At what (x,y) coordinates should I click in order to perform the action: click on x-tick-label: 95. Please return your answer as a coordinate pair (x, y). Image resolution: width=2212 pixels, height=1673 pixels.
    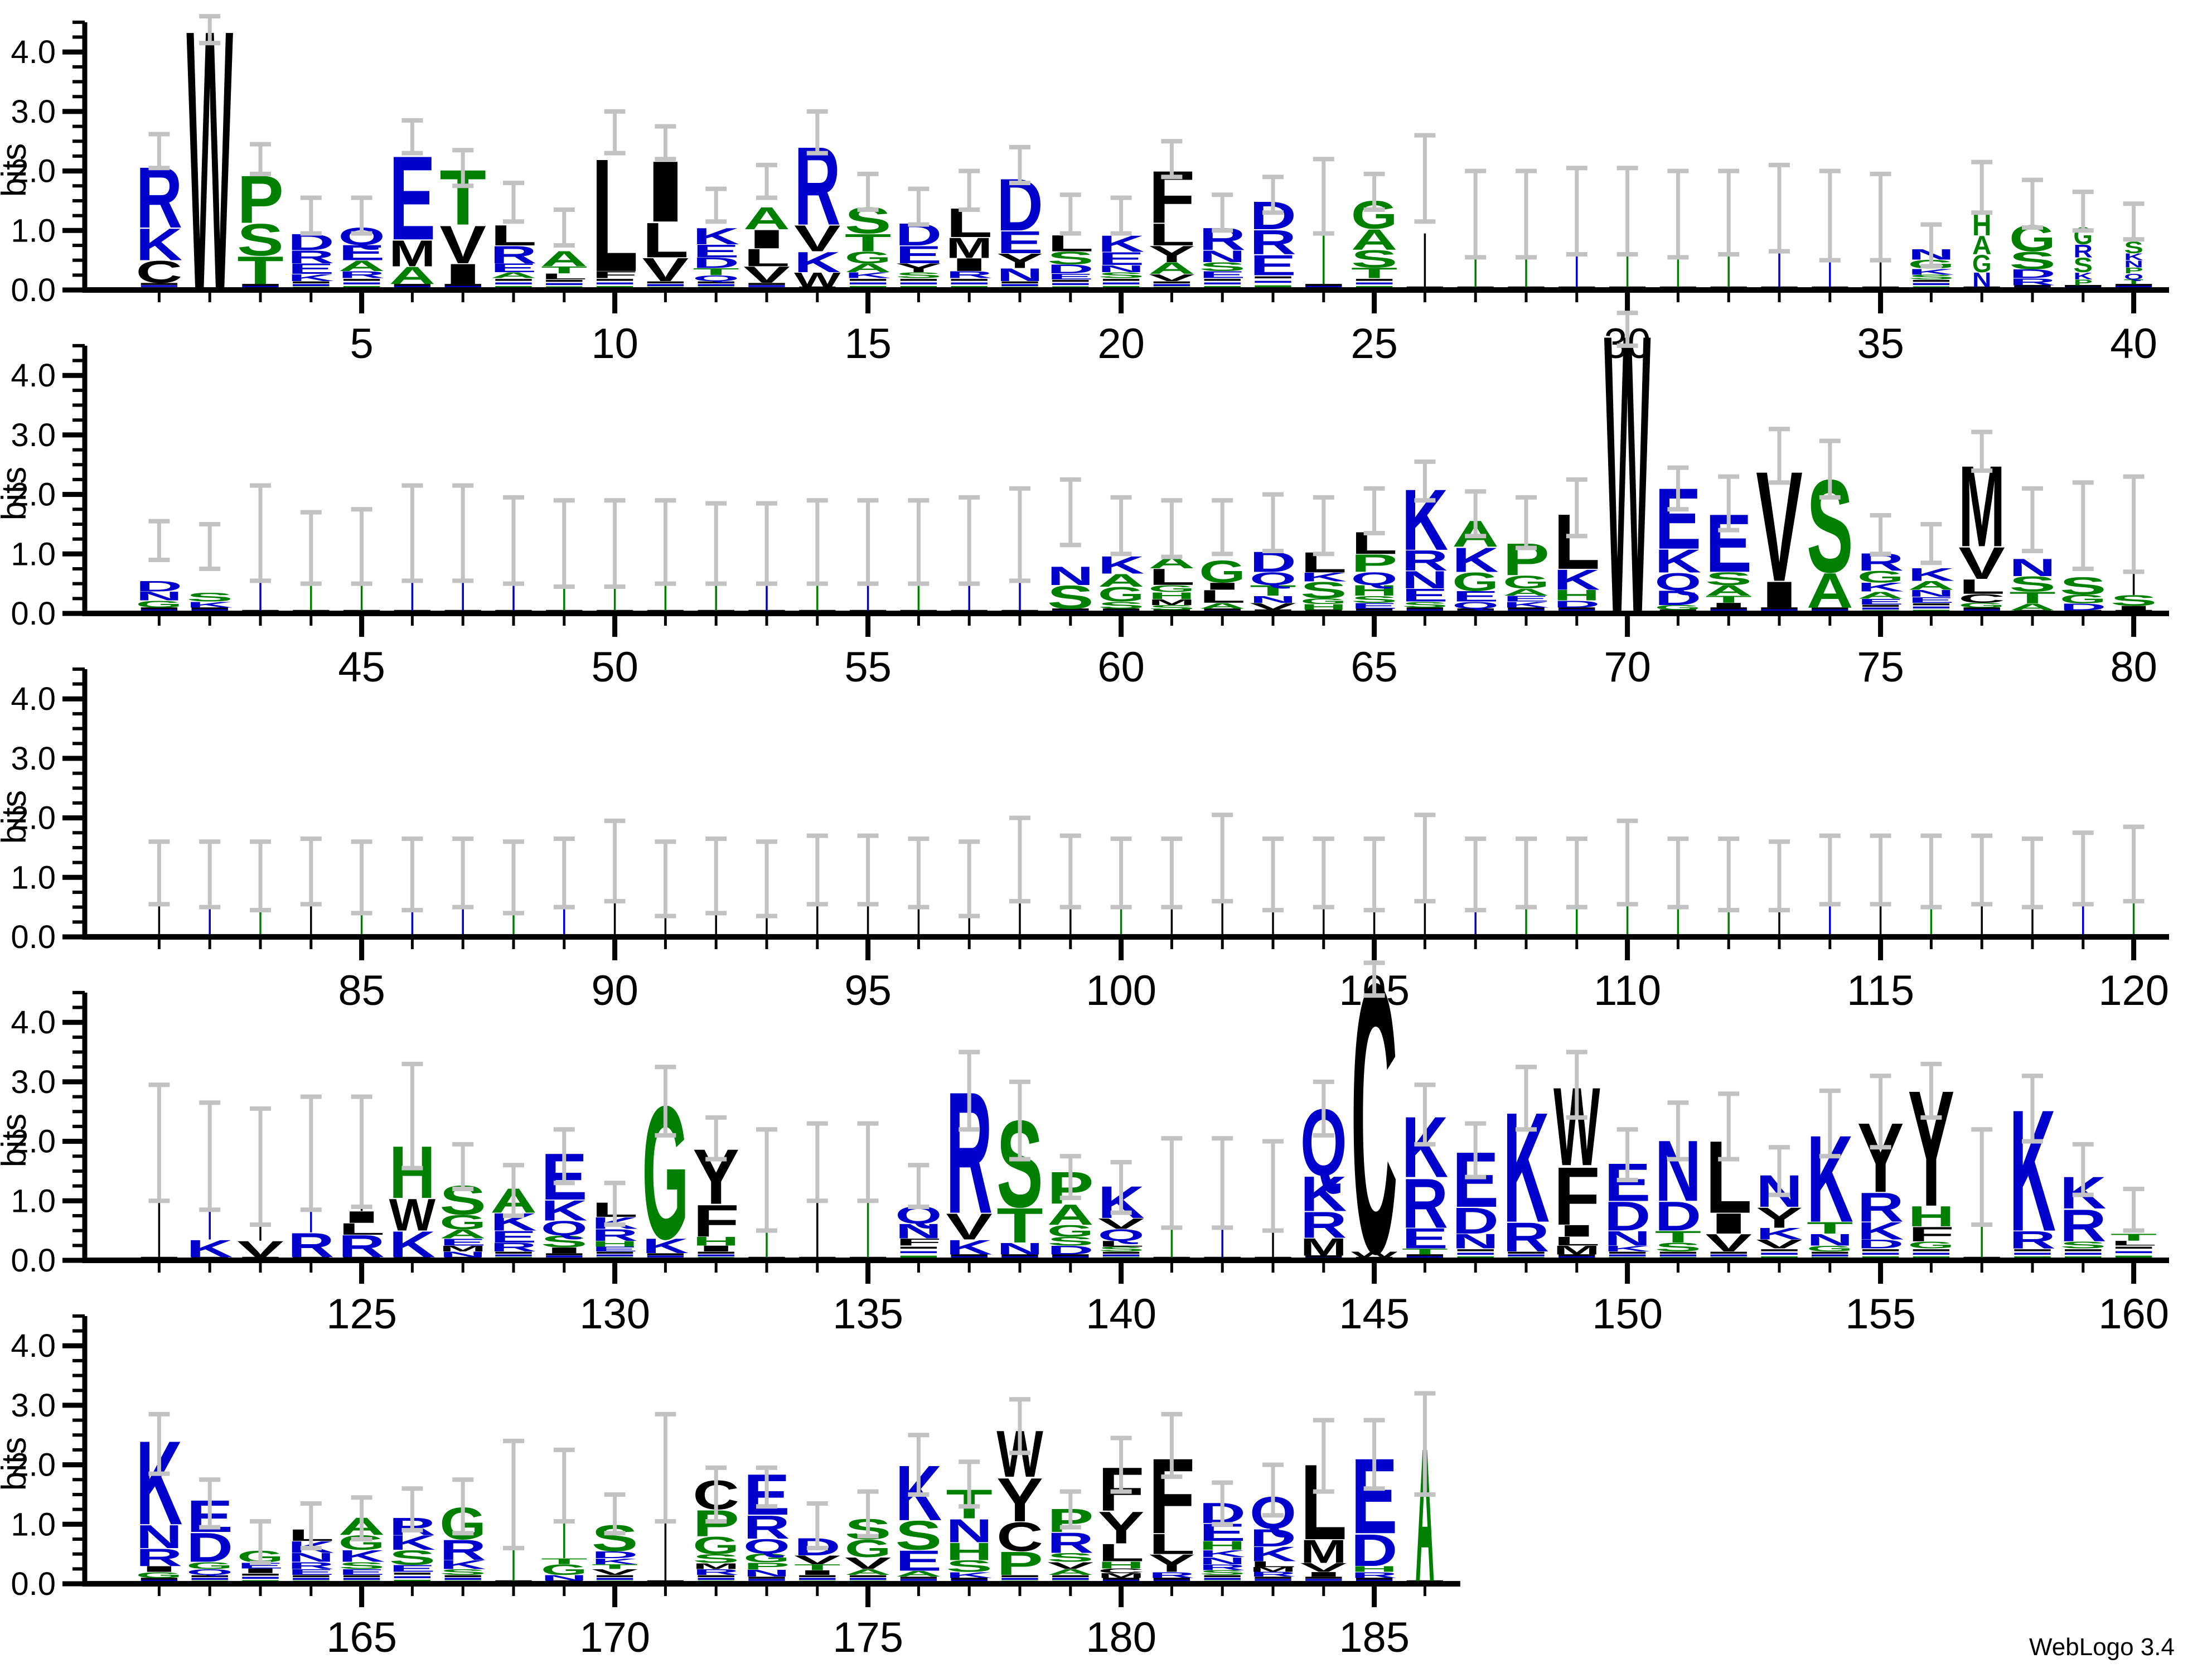
    Looking at the image, I should click on (868, 990).